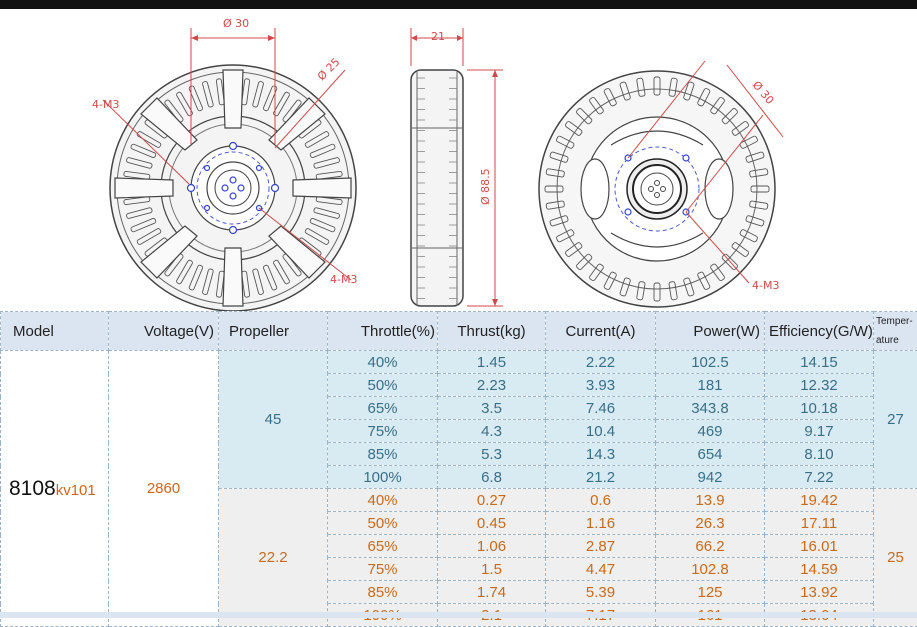 This screenshot has width=917, height=627. I want to click on efficiency-cell: 12.32, so click(819, 385).